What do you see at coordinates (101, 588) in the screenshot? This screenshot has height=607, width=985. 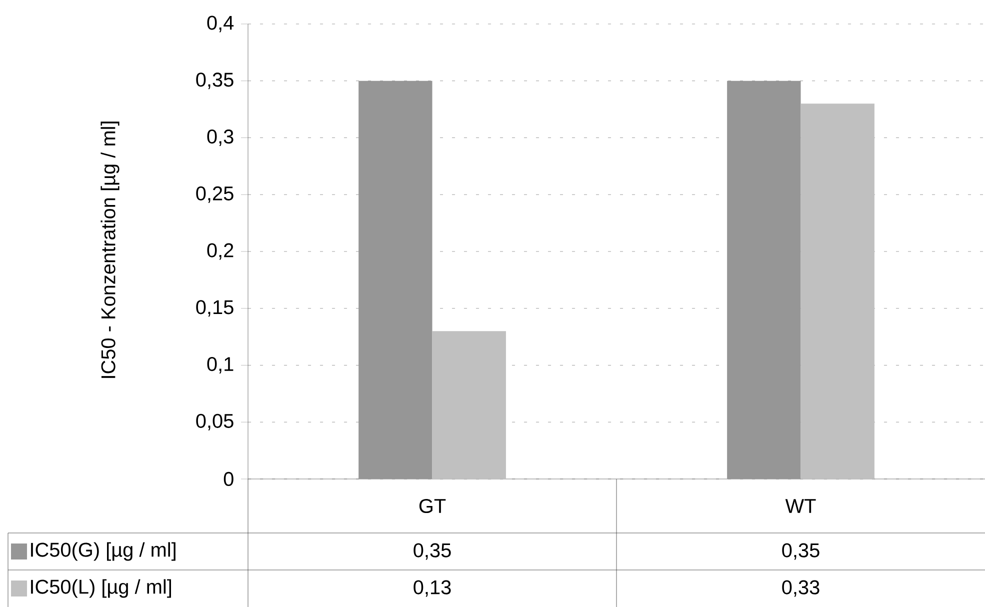 I see `legend-label: IC50(L) [µg / ml]` at bounding box center [101, 588].